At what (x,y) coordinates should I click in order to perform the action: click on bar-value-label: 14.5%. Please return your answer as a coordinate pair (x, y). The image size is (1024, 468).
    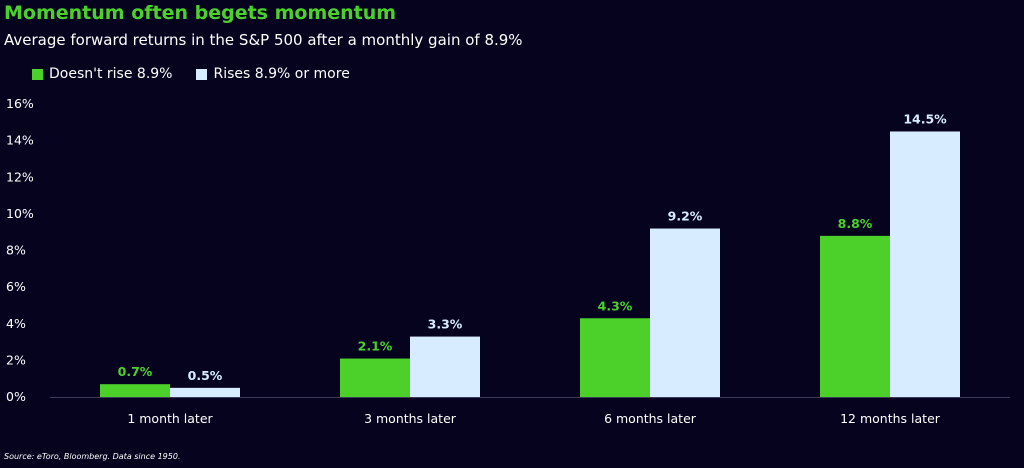
    Looking at the image, I should click on (925, 118).